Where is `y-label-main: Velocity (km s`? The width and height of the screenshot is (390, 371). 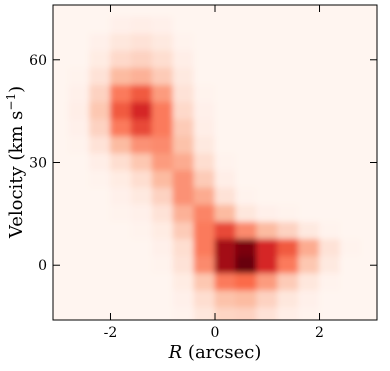 y-label-main: Velocity (km s is located at coordinates (16, 175).